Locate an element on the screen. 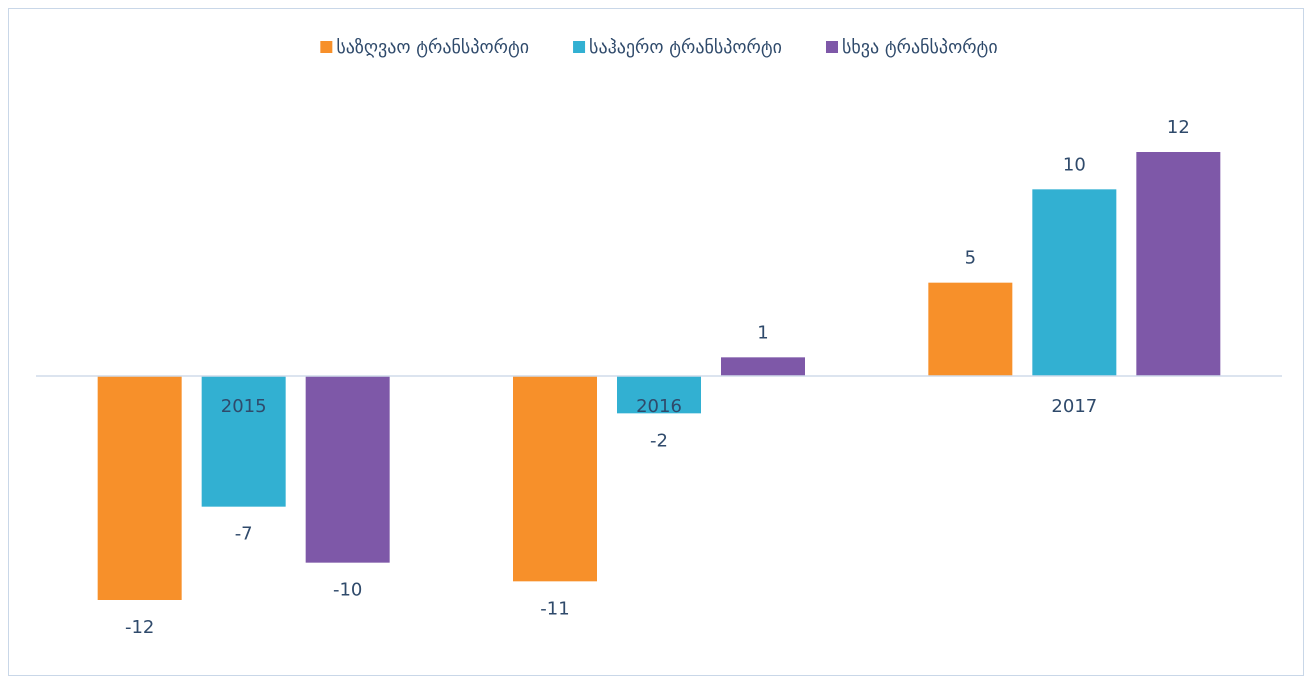  value-label: 10 is located at coordinates (1074, 164).